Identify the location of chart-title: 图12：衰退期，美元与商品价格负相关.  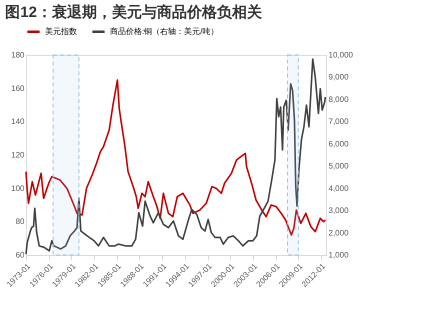
(133, 12).